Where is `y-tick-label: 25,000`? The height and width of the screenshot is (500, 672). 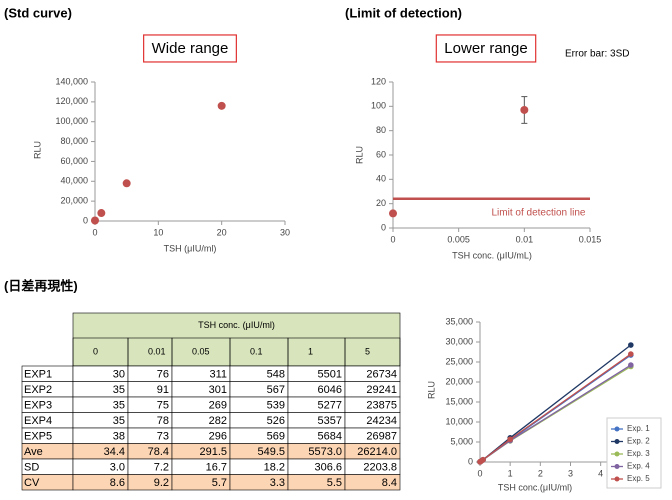
y-tick-label: 25,000 is located at coordinates (459, 361).